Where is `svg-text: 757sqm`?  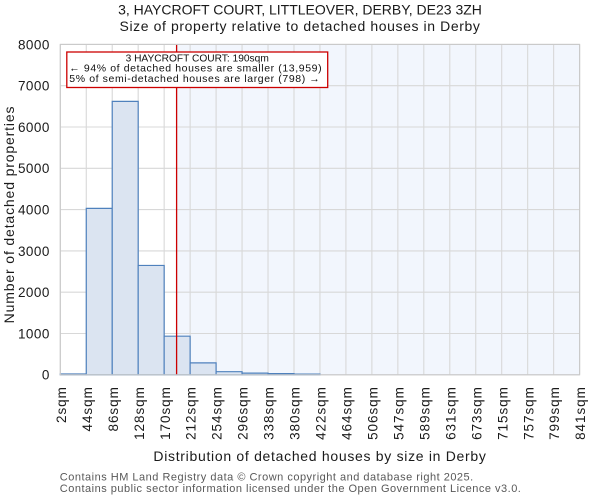 svg-text: 757sqm is located at coordinates (528, 413).